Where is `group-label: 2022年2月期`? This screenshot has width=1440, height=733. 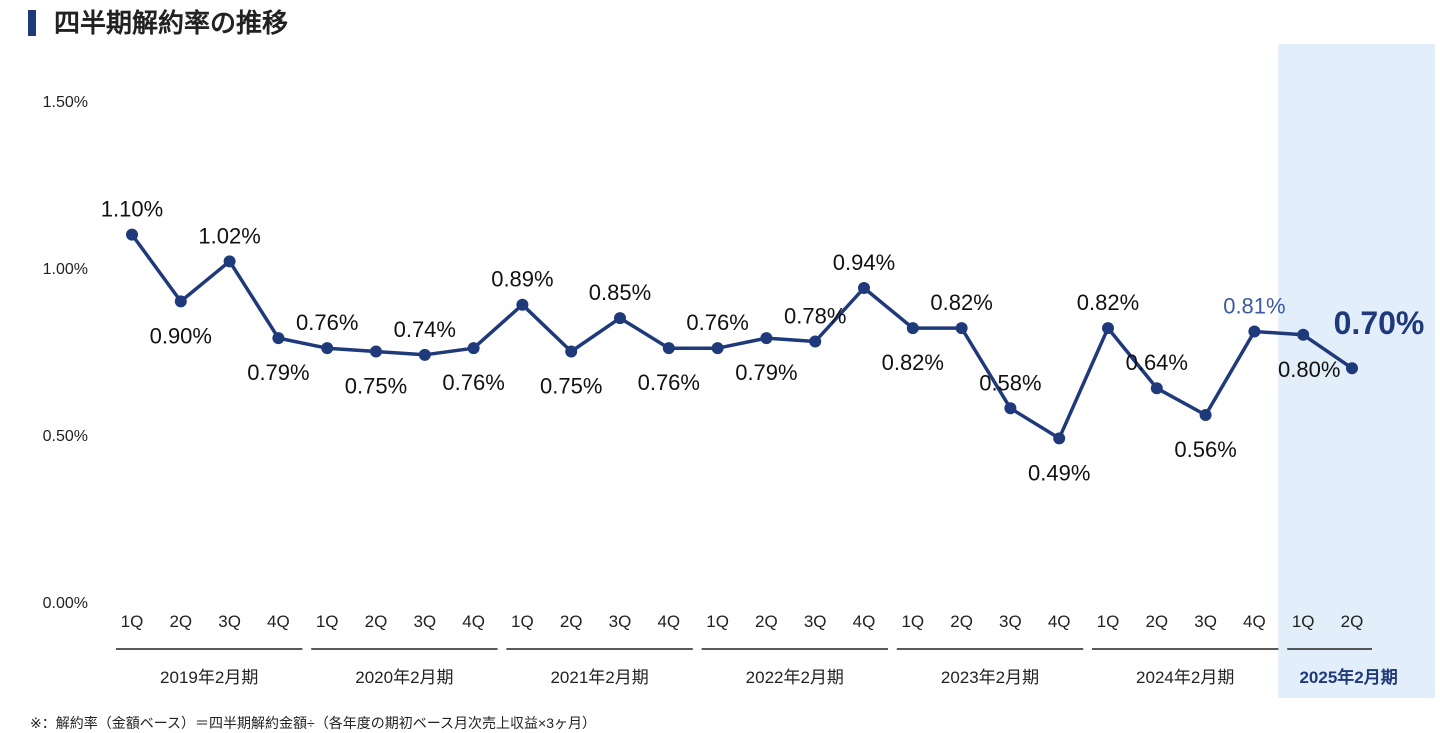
group-label: 2022年2月期 is located at coordinates (795, 677).